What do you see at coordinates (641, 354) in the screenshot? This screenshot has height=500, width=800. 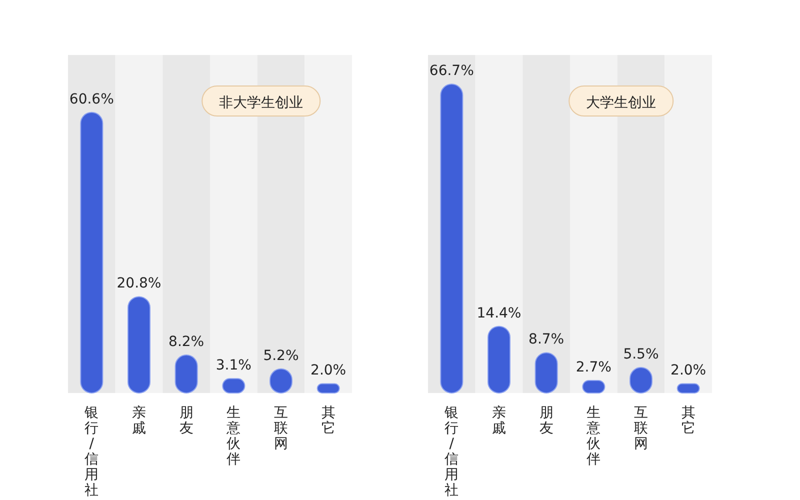 I see `data-label: 5.5%` at bounding box center [641, 354].